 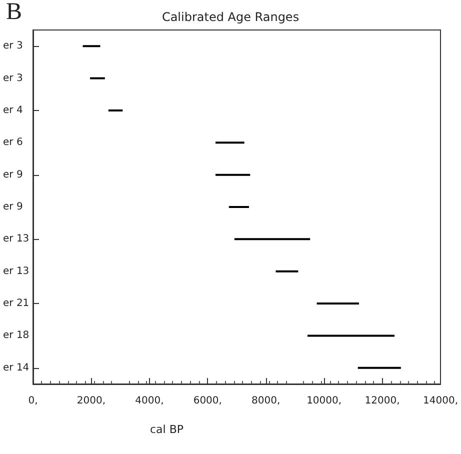 I want to click on x-tick-label: 10000,, so click(x=324, y=401).